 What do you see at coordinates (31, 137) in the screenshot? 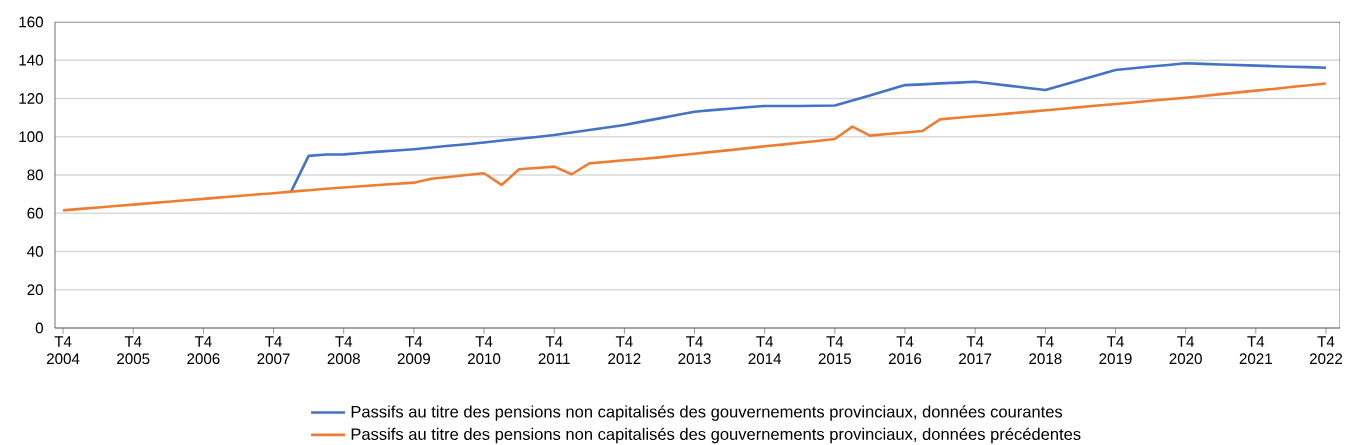
I see `y-tick-label: 100` at bounding box center [31, 137].